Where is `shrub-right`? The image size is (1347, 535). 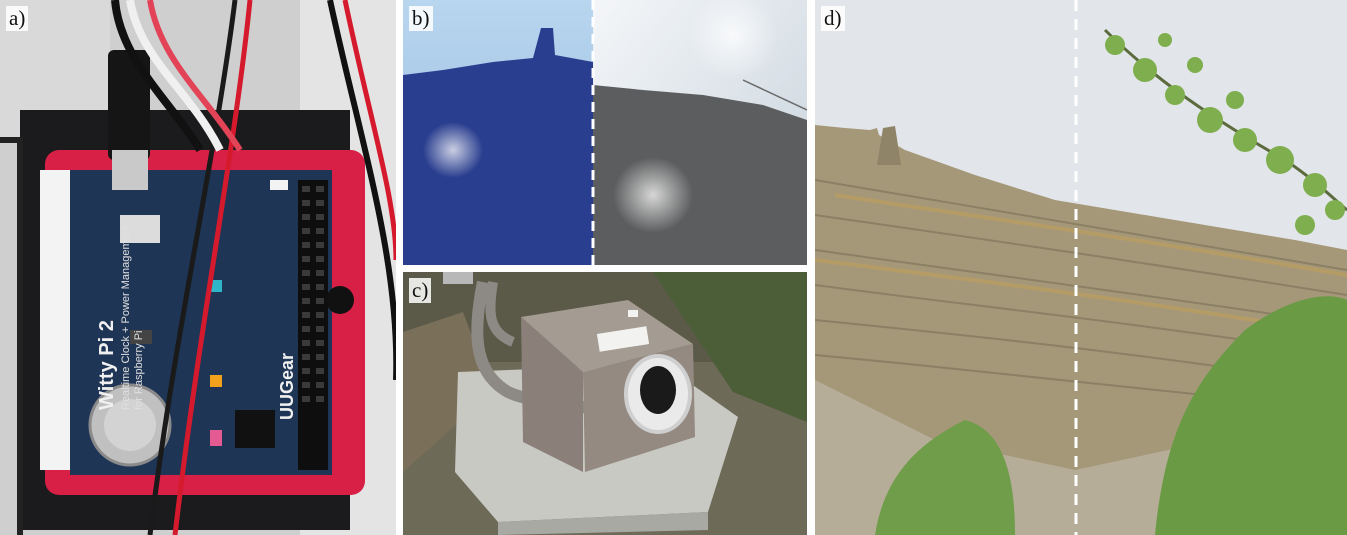 shrub-right is located at coordinates (1251, 415).